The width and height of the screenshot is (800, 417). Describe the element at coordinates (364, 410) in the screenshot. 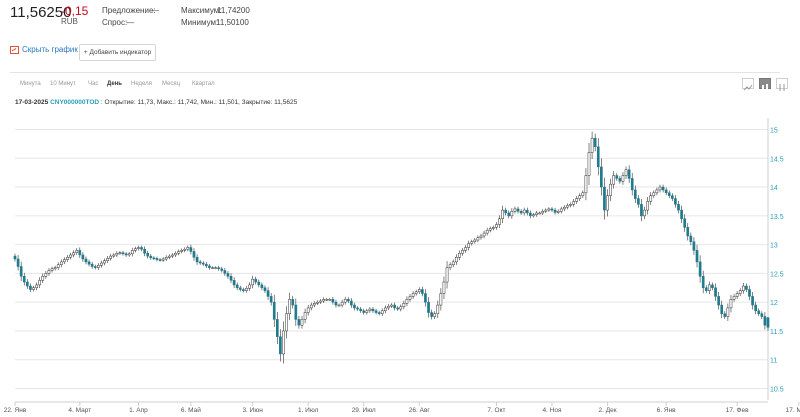

I see `x-tick-label: 29. Июл` at that location.